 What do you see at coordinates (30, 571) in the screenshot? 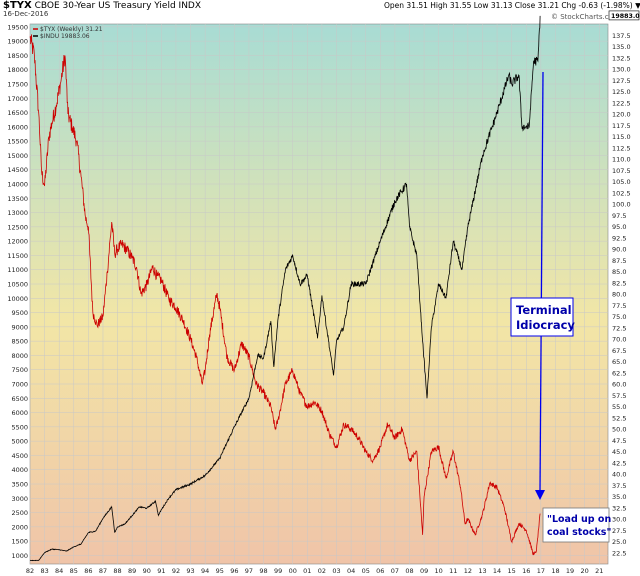
I see `x-tick-label: 82` at bounding box center [30, 571].